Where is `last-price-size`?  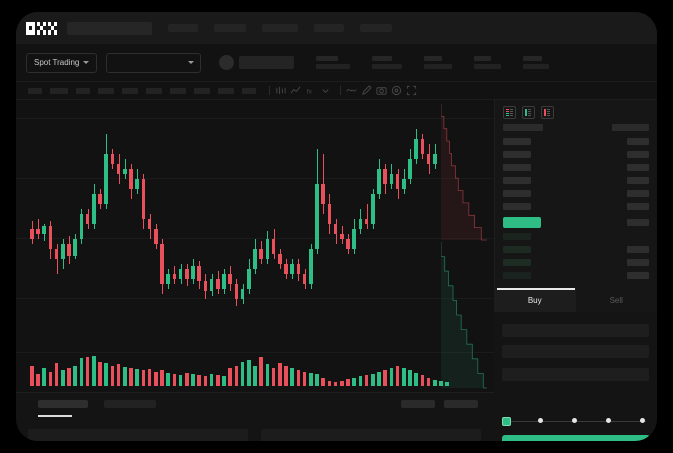 last-price-size is located at coordinates (638, 222).